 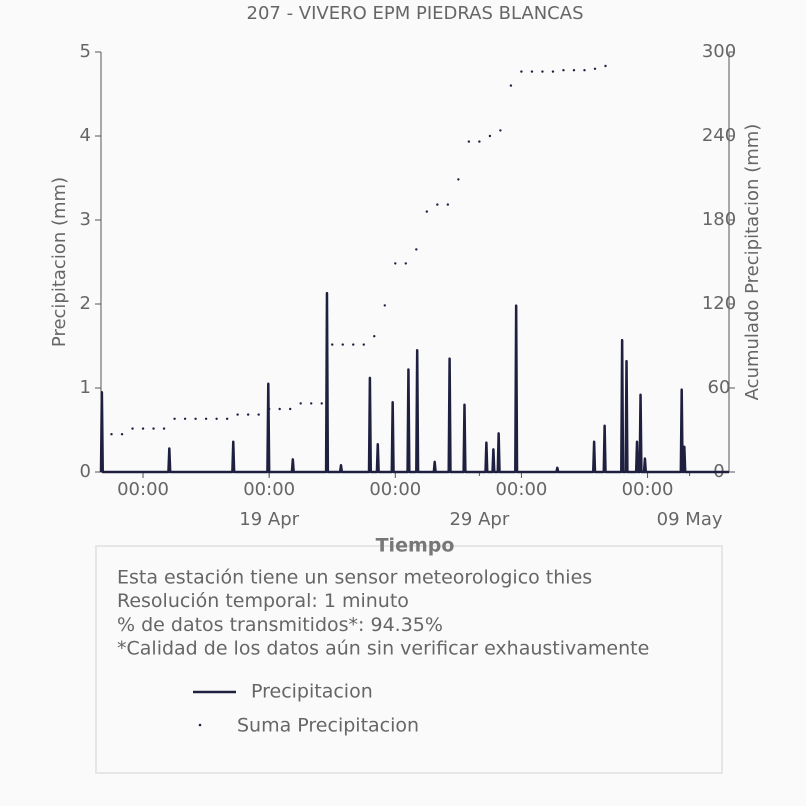 I want to click on chart-title: 207 - VIVERO EPM PIEDRAS BLANCAS, so click(x=415, y=13).